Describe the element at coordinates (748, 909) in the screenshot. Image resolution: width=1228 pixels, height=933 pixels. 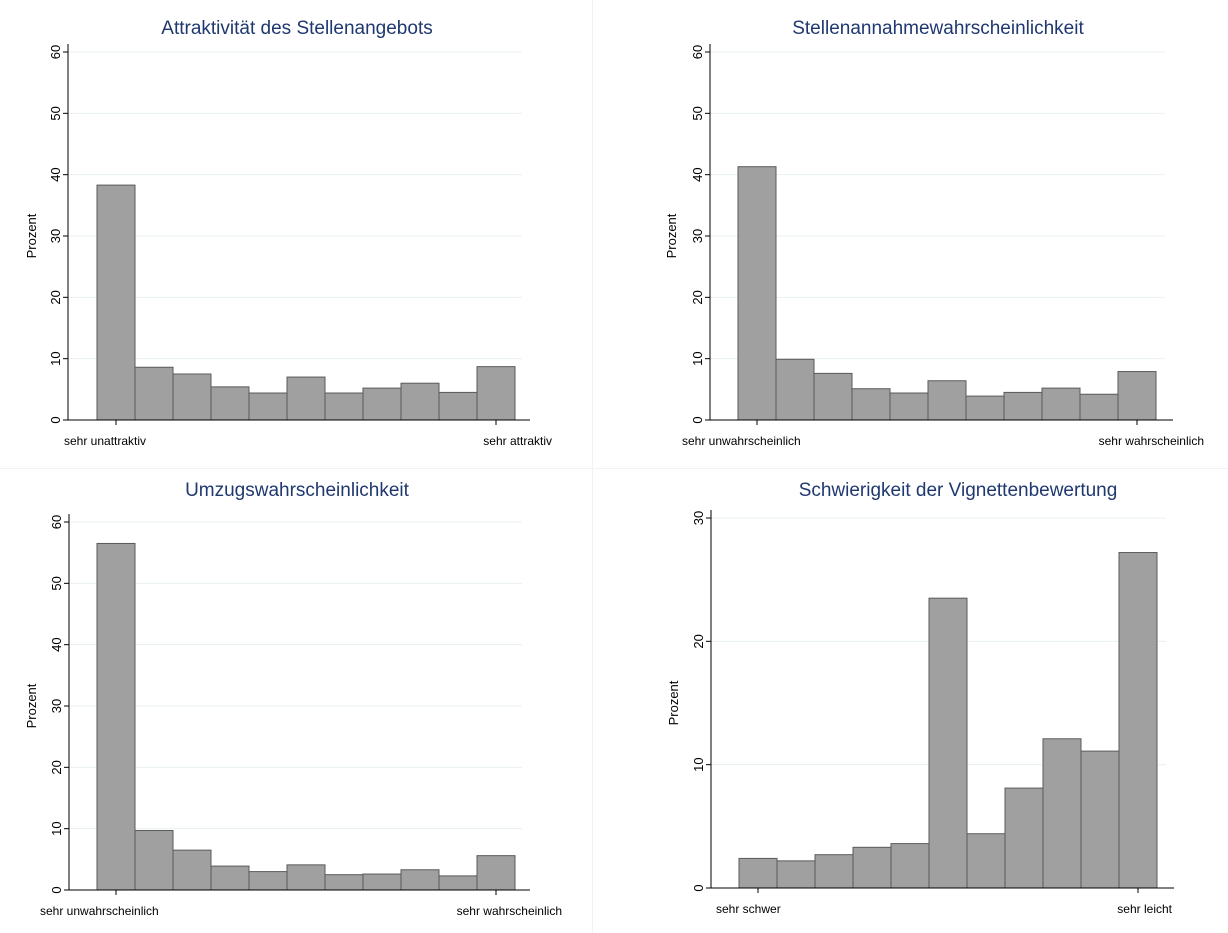
I see `x-left-label: sehr schwer` at that location.